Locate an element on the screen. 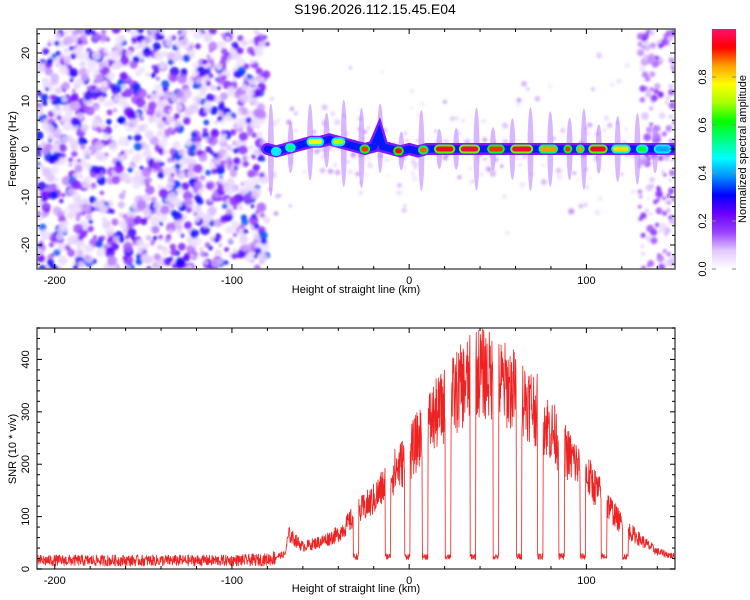  colorbar-tick-label: 0.4 is located at coordinates (703, 172).